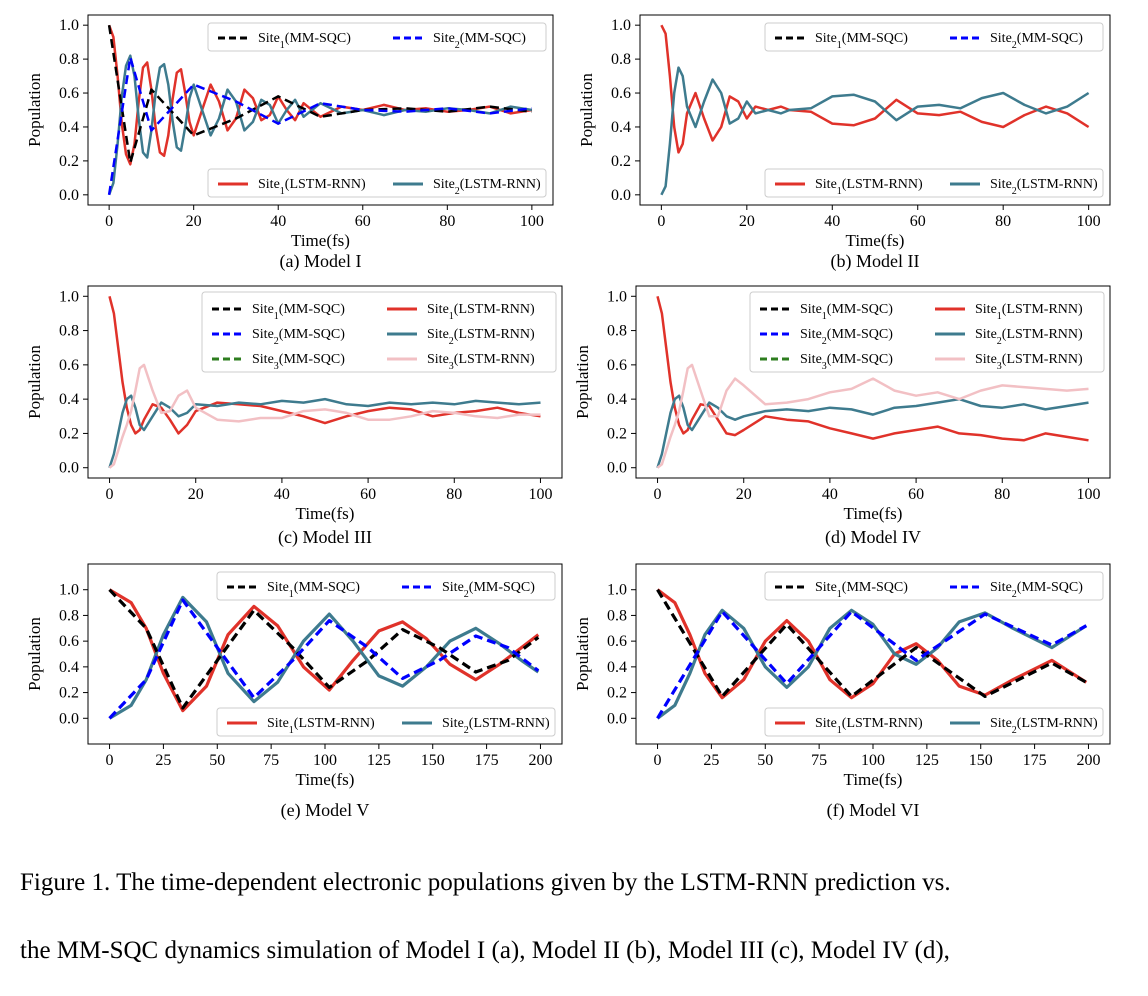  I want to click on x-tick-label: 150, so click(433, 760).